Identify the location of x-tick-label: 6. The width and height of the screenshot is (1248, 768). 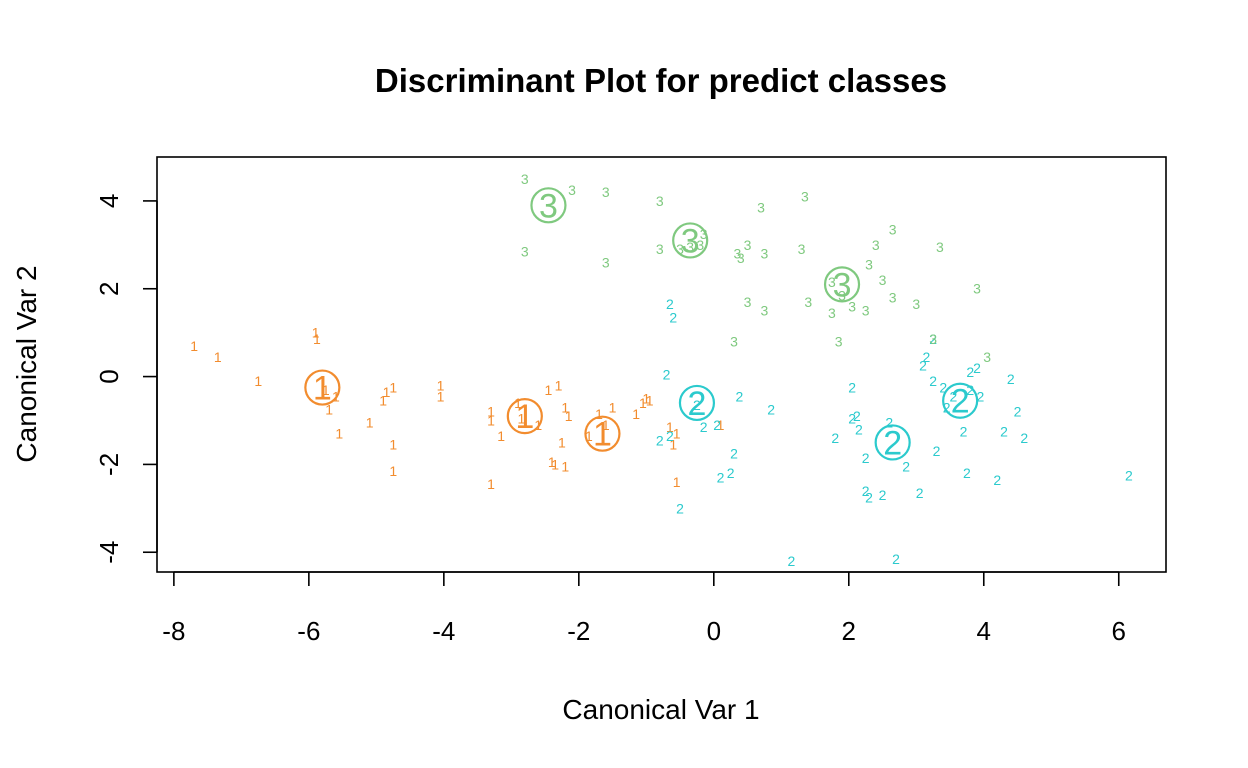
(1119, 631).